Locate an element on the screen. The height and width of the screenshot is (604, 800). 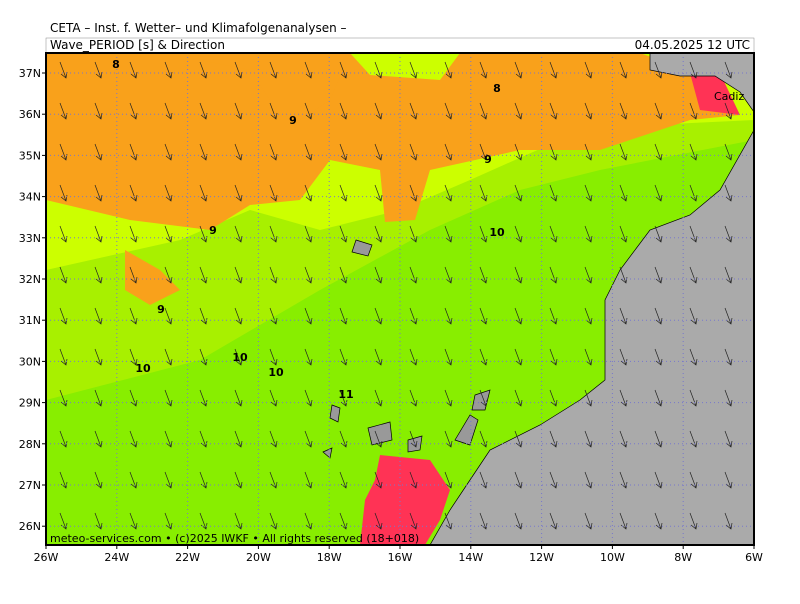
lat-label: 35N is located at coordinates (30, 155).